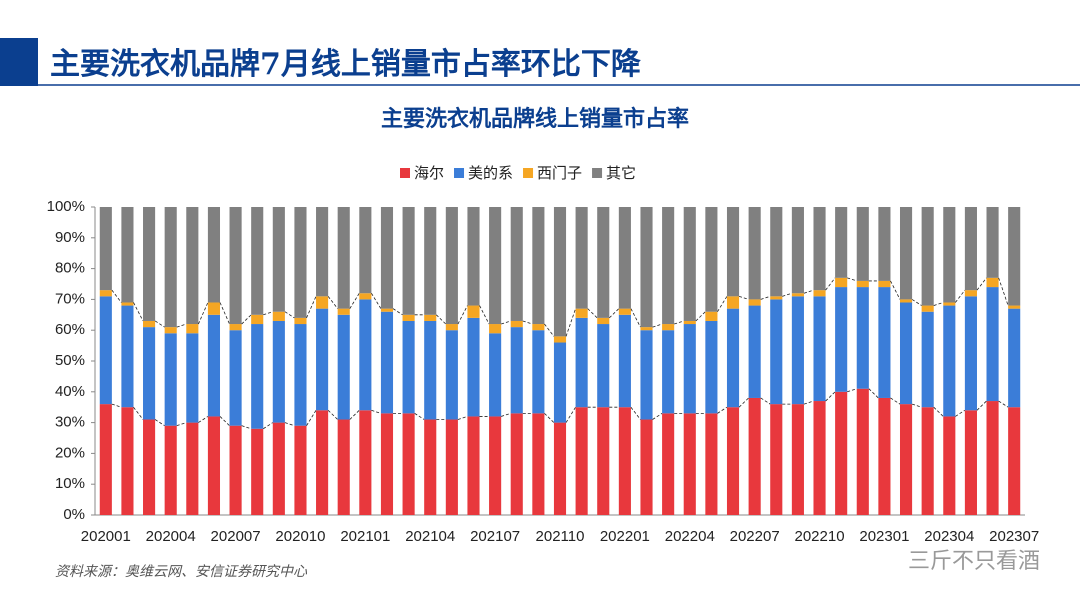 The width and height of the screenshot is (1080, 608). What do you see at coordinates (820, 536) in the screenshot?
I see `x-tick-label: 202210` at bounding box center [820, 536].